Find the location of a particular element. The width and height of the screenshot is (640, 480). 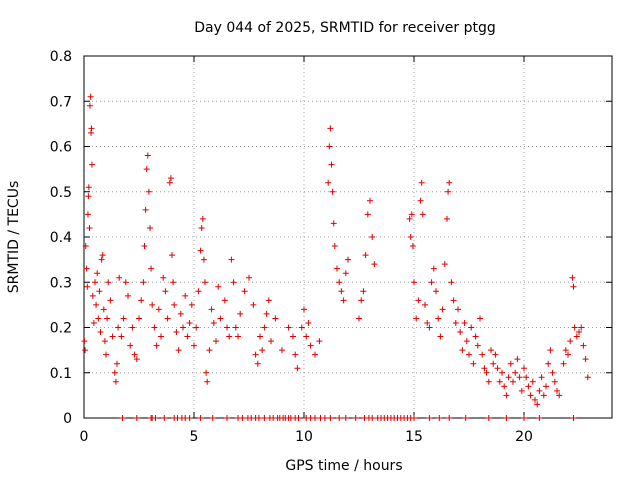

x-tick-label: 5 is located at coordinates (194, 437).